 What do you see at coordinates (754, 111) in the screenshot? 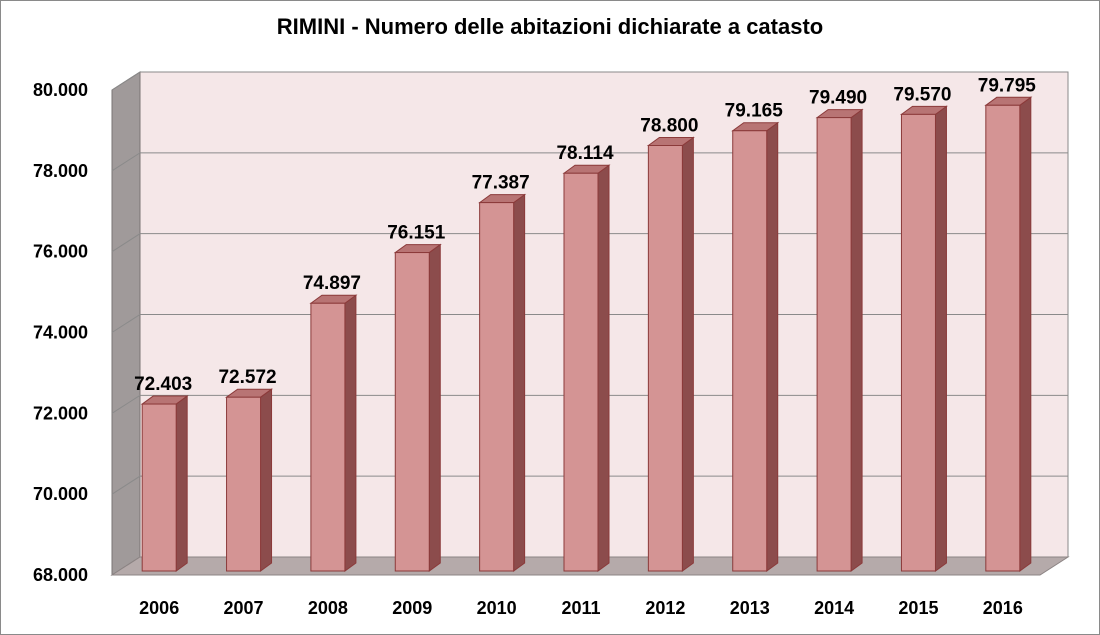
I see `data-label: 79.165` at bounding box center [754, 111].